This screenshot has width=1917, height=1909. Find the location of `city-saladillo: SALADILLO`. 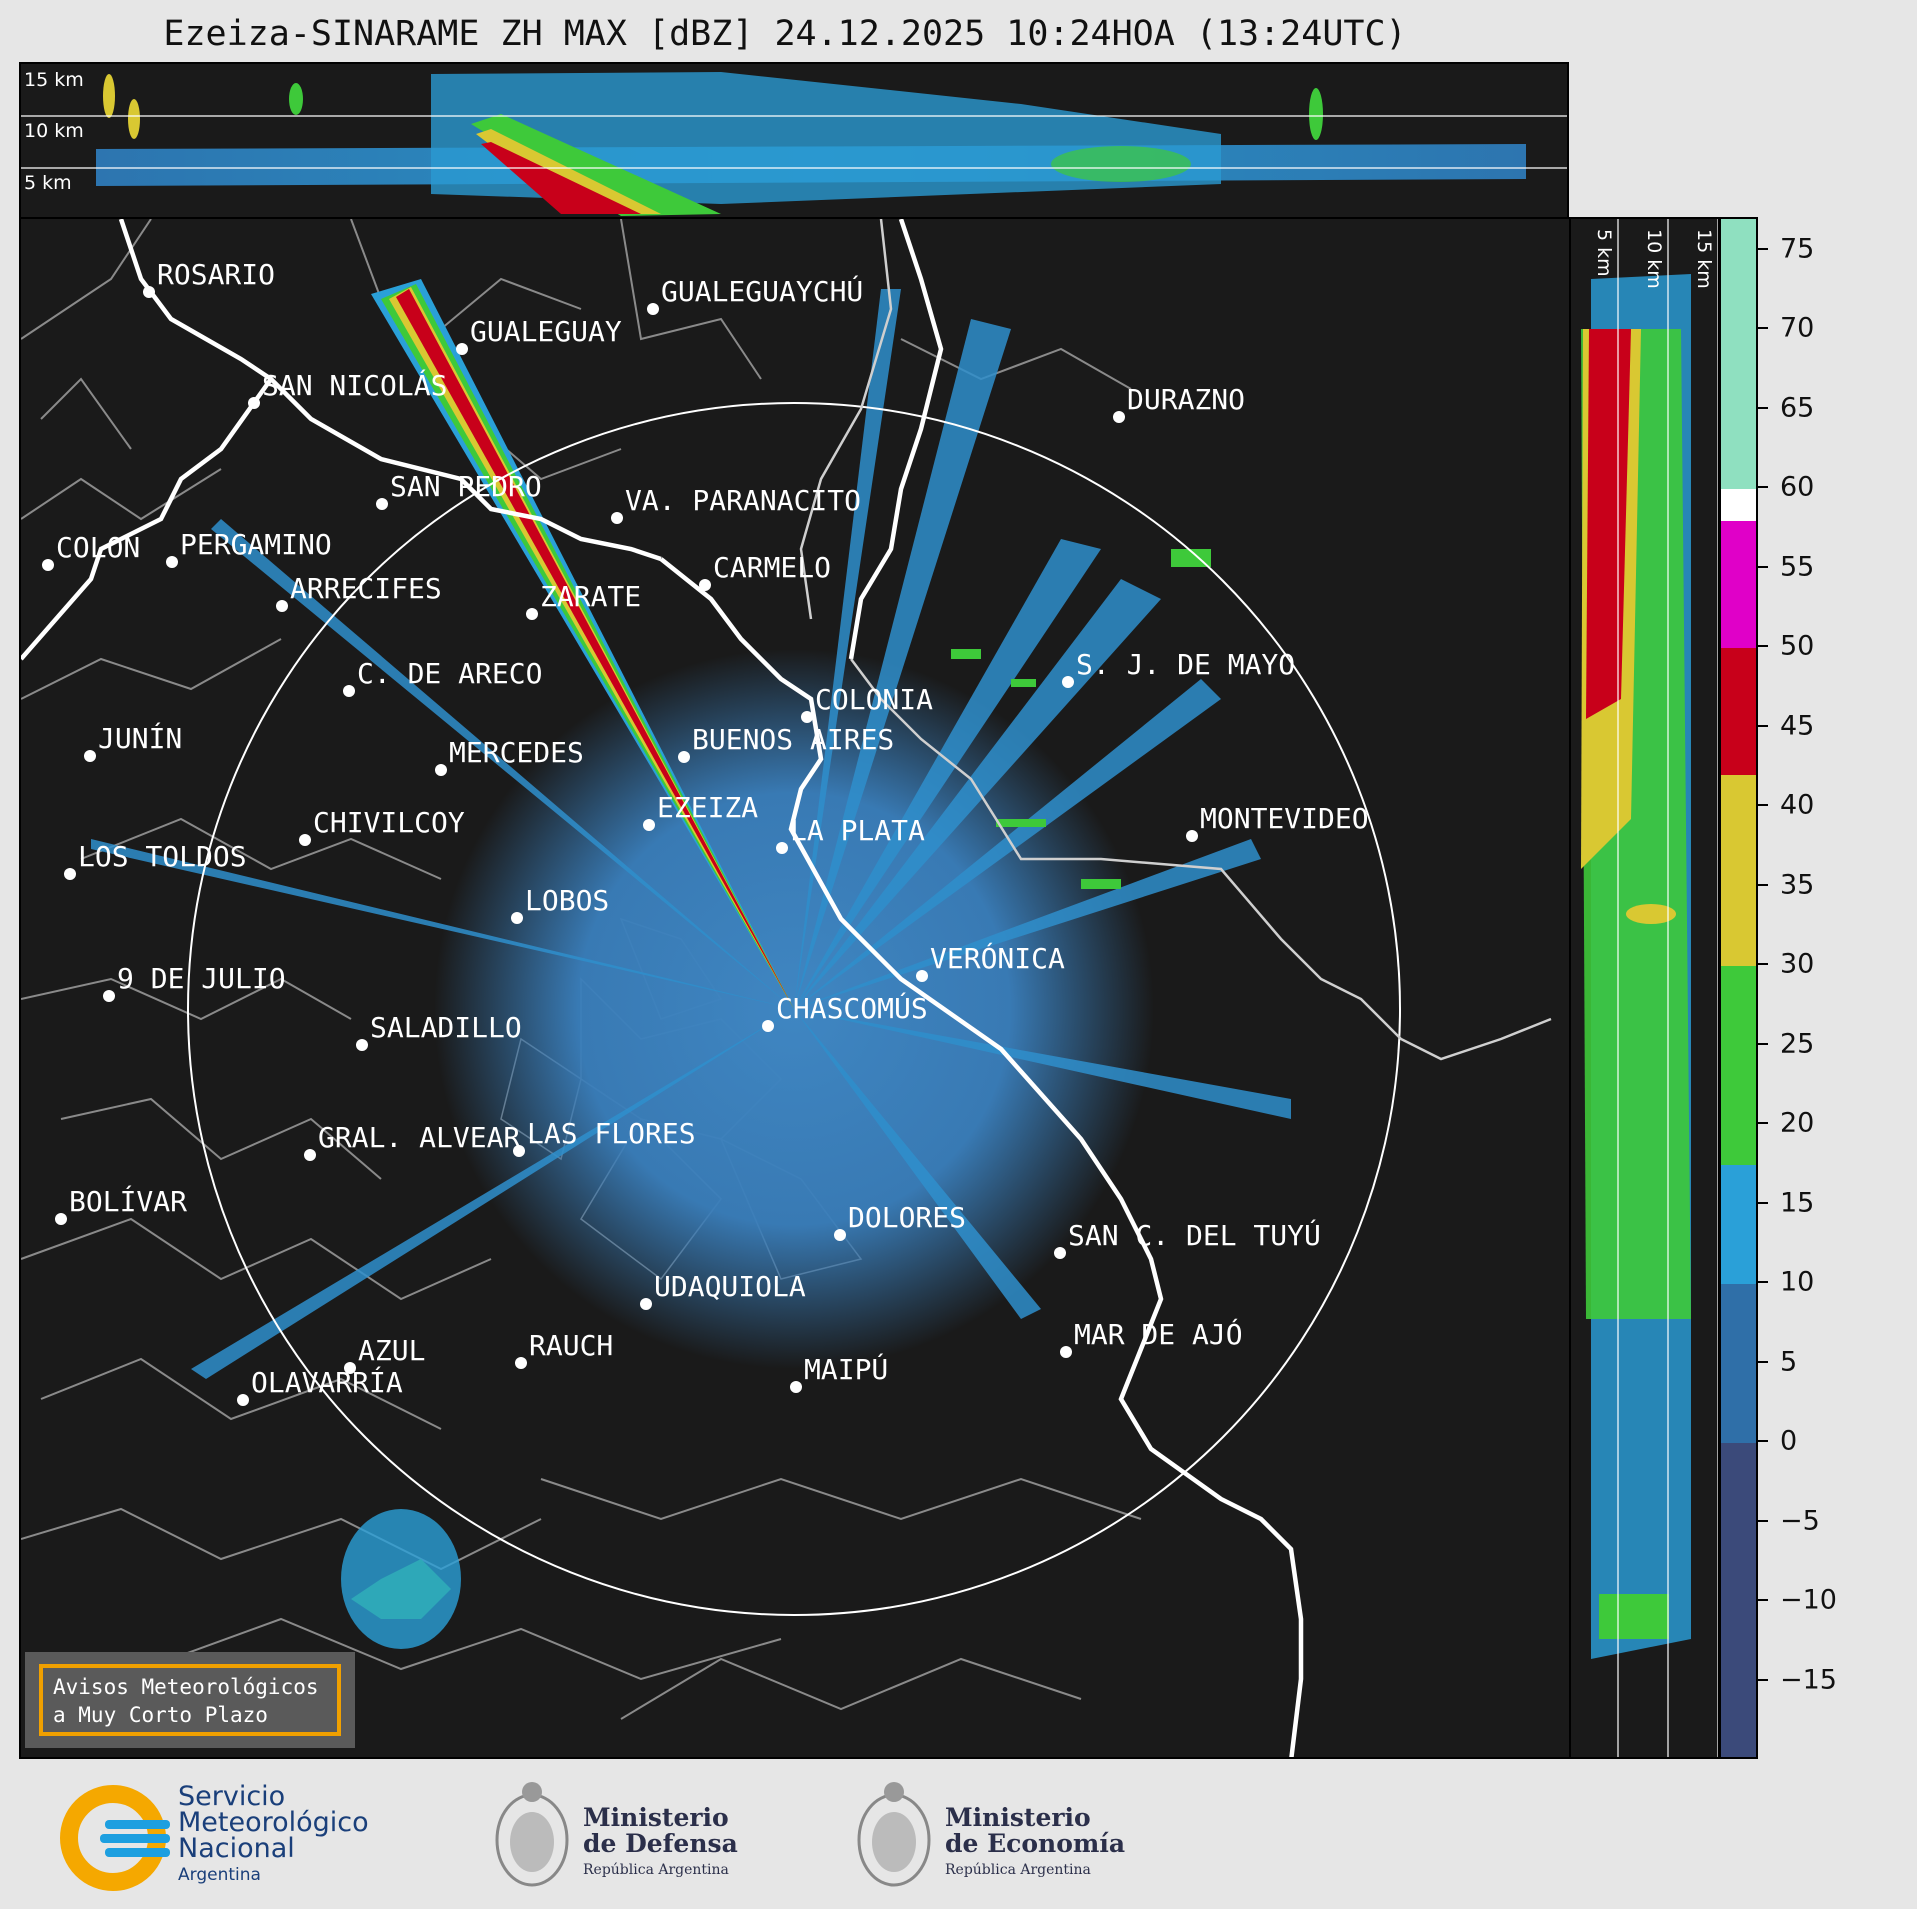

city-saladillo: SALADILLO is located at coordinates (439, 1031).